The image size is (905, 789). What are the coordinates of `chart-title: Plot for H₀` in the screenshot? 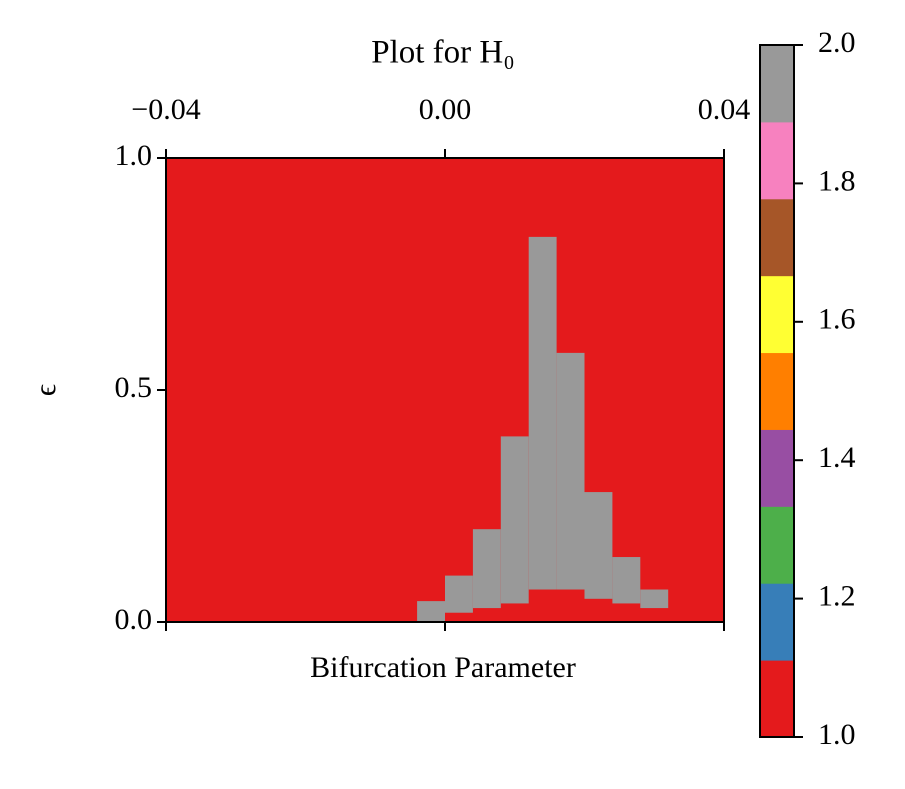 It's located at (443, 53).